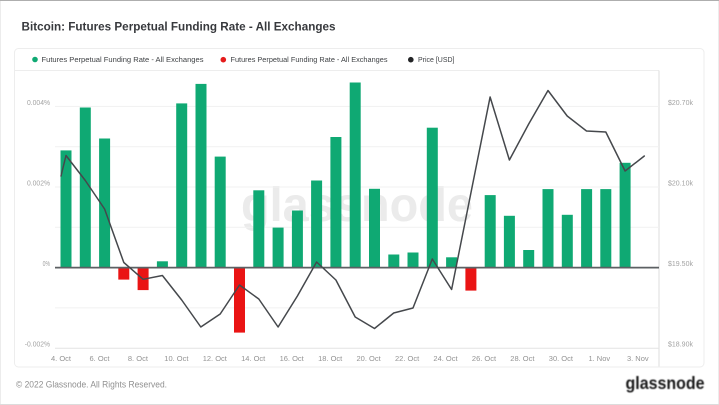 Image resolution: width=719 pixels, height=405 pixels. What do you see at coordinates (47, 263) in the screenshot?
I see `svg-text: 0%` at bounding box center [47, 263].